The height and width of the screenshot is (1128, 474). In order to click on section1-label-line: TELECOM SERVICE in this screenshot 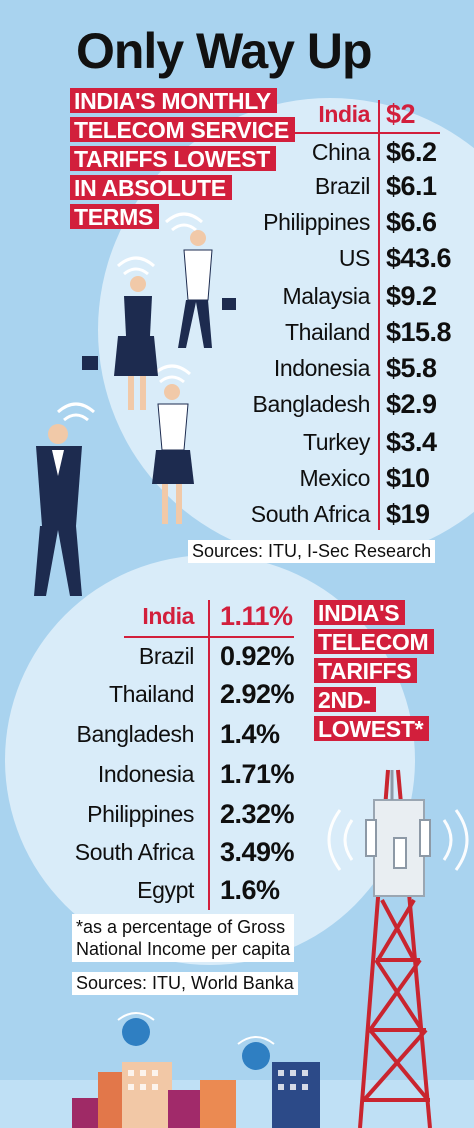, I will do `click(182, 129)`.